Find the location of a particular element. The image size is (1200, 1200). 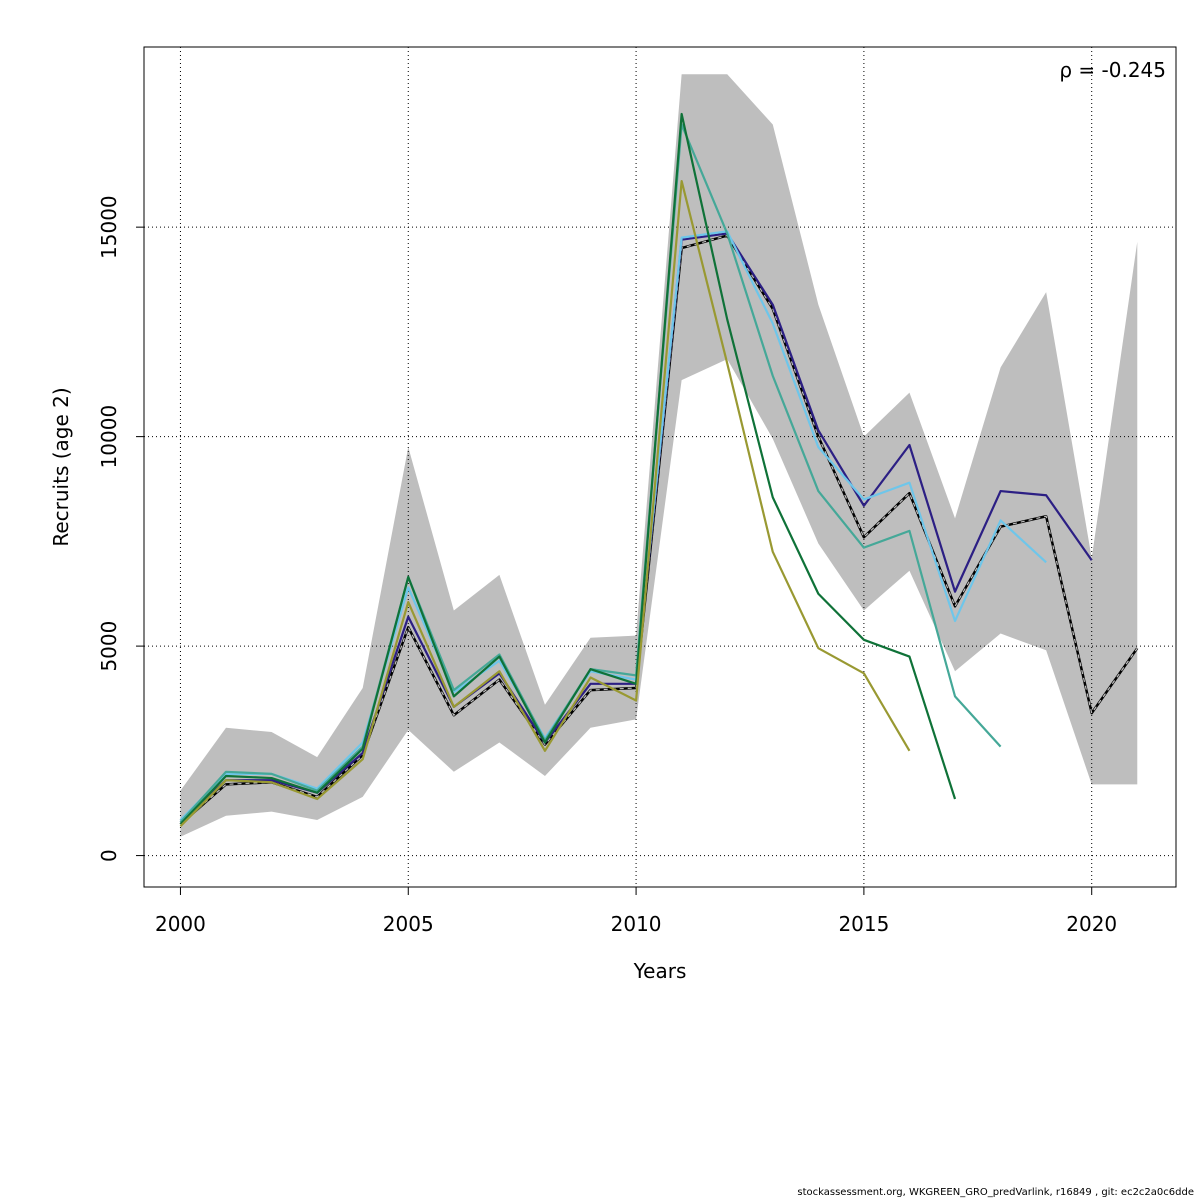

y-tick-label: 5000 is located at coordinates (109, 646).